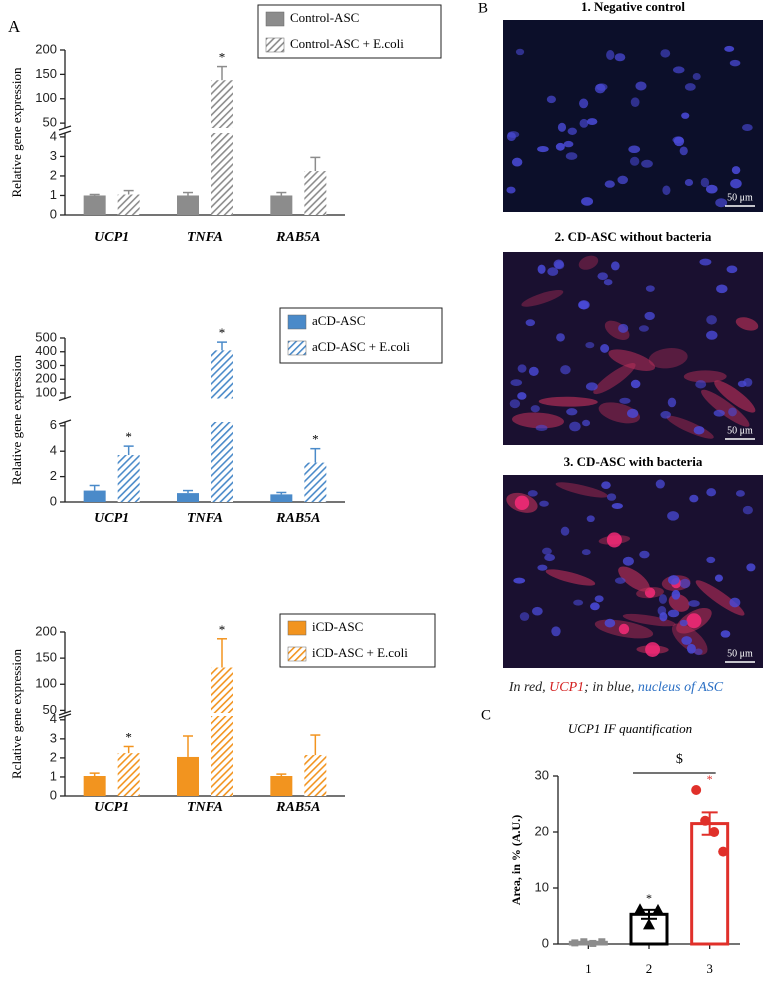 This screenshot has height=994, width=767. What do you see at coordinates (347, 43) in the screenshot?
I see `legend-label: Control-ASC + E.coli` at bounding box center [347, 43].